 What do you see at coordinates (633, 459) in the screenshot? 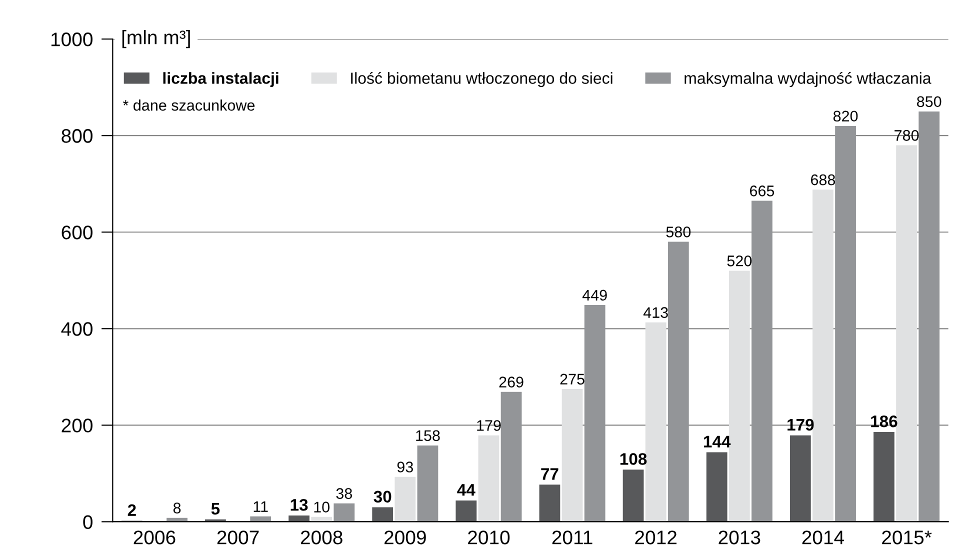
I see `data-label: 108` at bounding box center [633, 459].